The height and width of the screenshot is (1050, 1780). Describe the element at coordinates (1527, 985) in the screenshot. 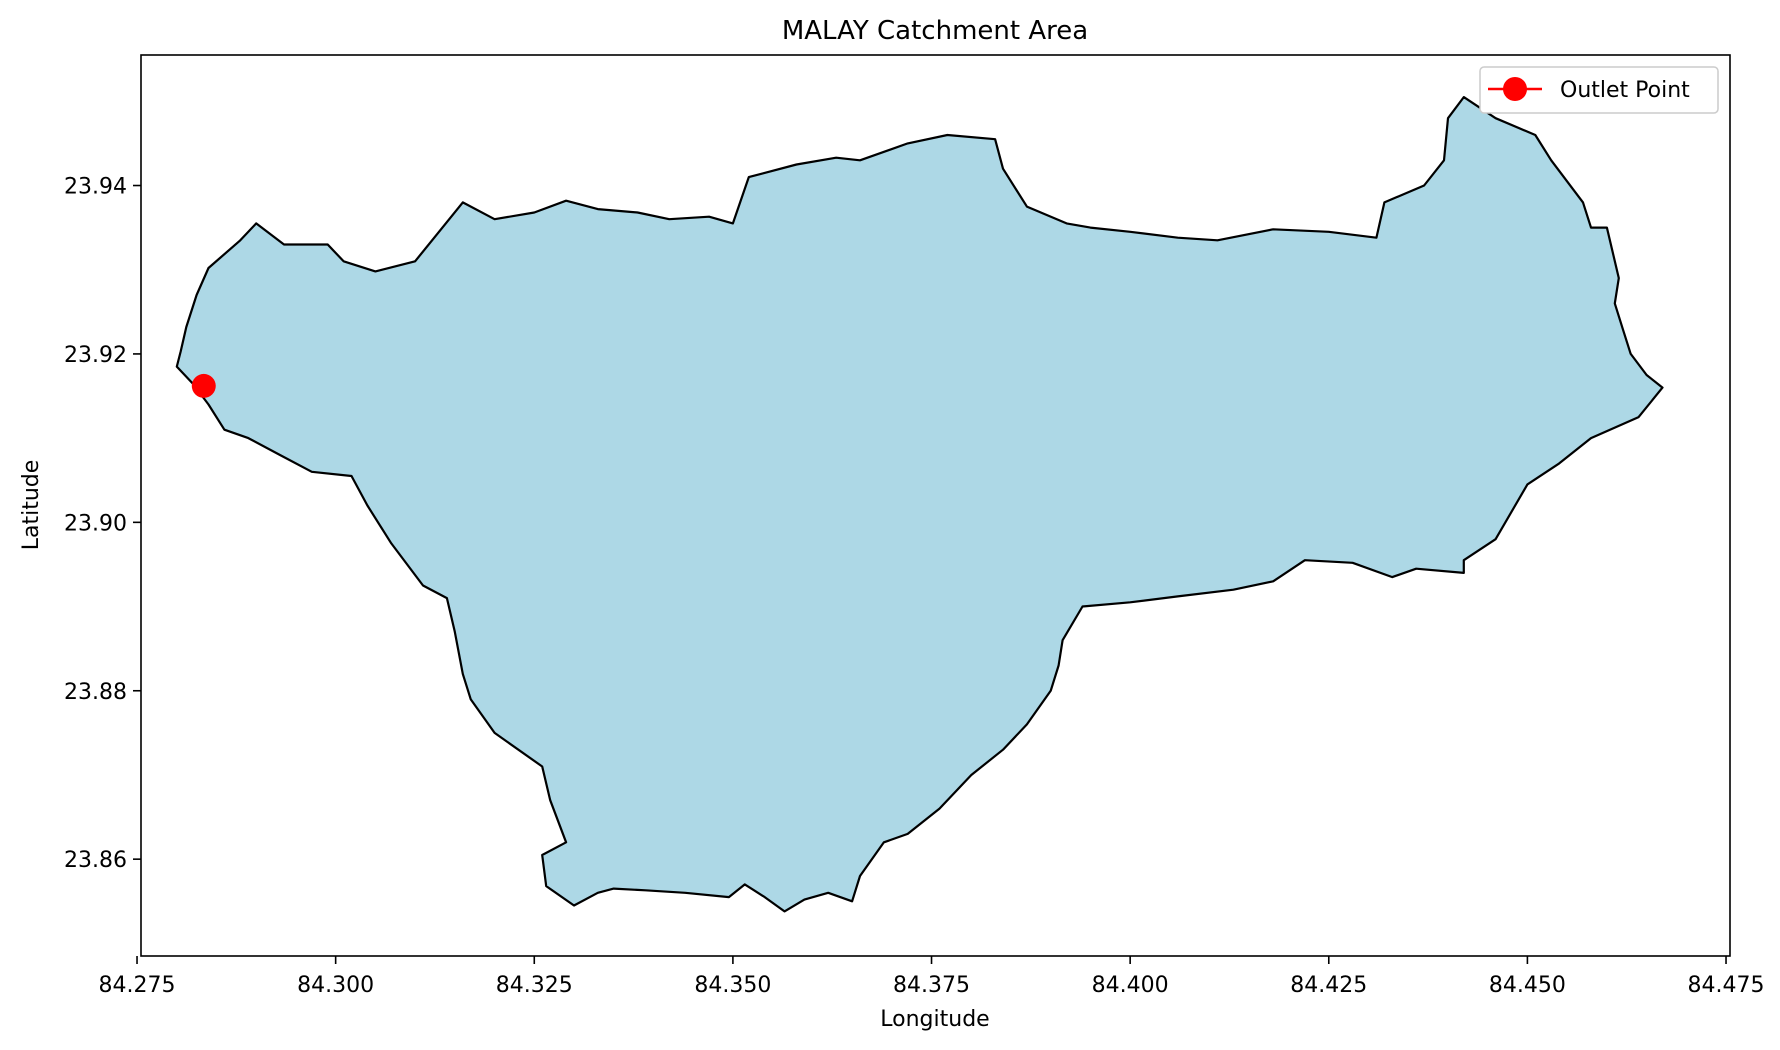

I see `x-tick-label: 84.450` at that location.